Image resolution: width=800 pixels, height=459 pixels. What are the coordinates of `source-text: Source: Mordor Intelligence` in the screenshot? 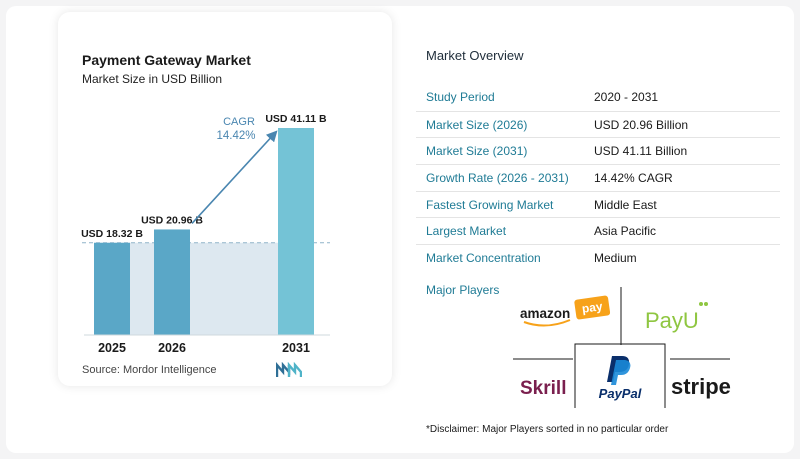 It's located at (149, 370).